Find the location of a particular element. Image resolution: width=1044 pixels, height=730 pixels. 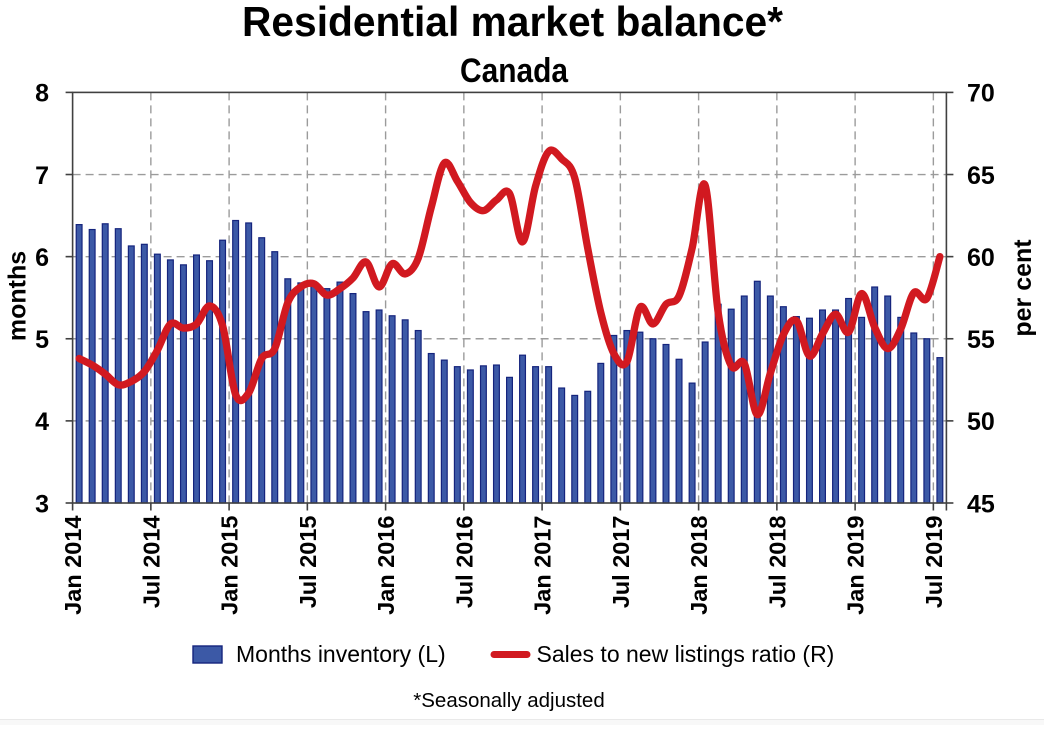

svg-text: Months inventory (L) is located at coordinates (341, 654).